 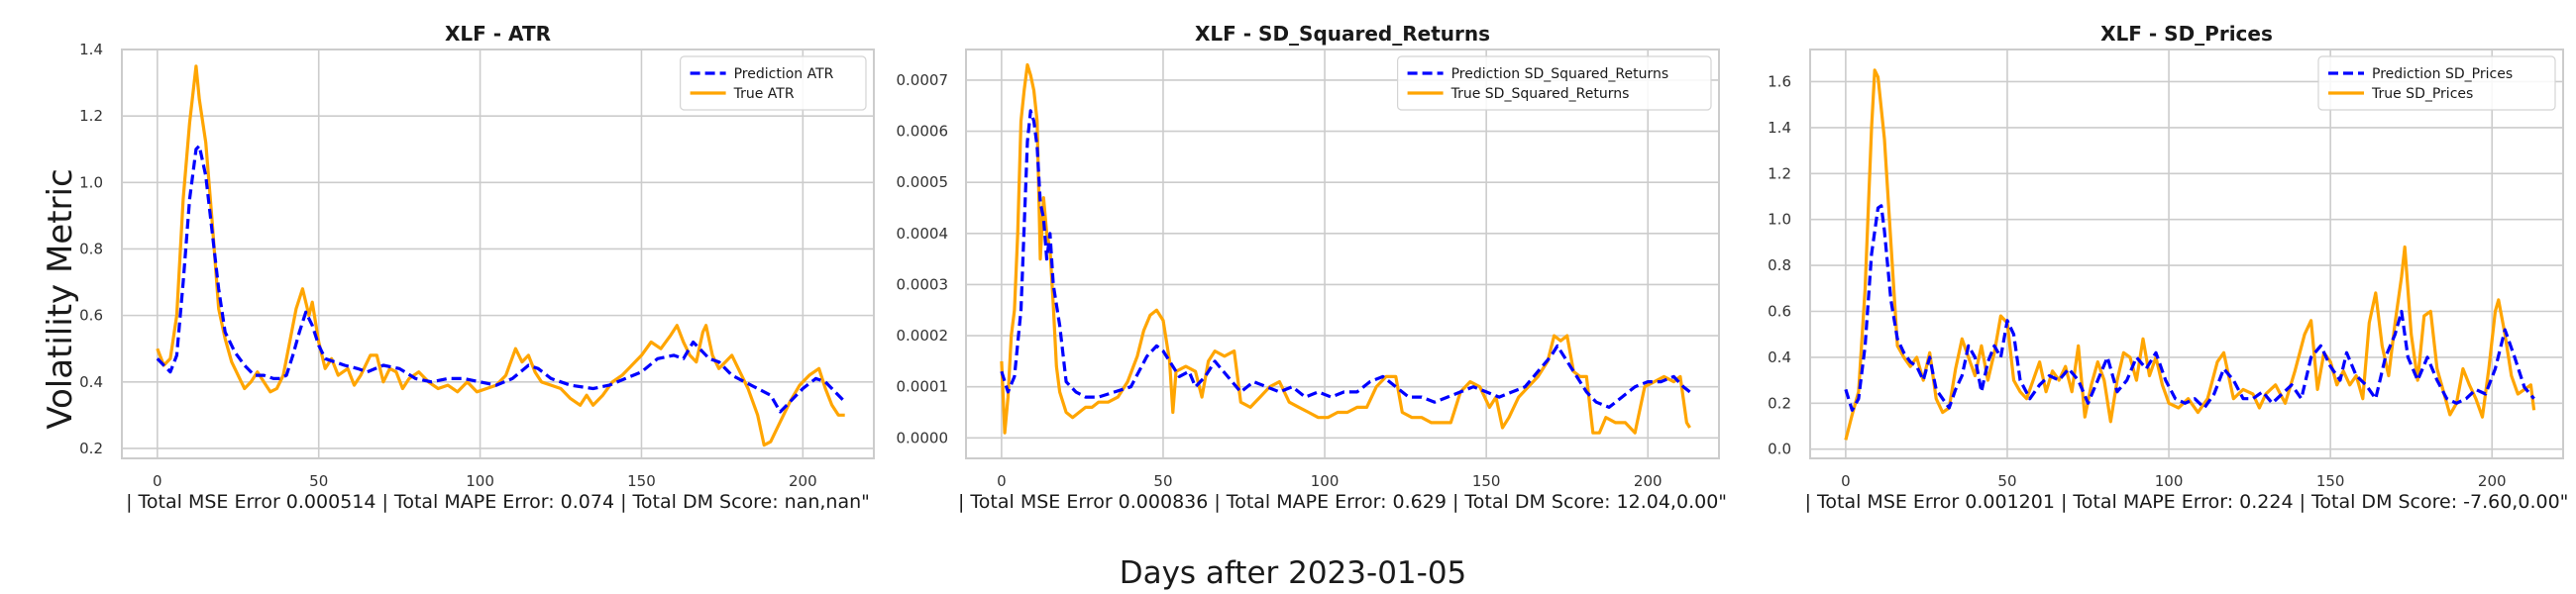 What do you see at coordinates (498, 34) in the screenshot?
I see `chart-title: XLF - ATR` at bounding box center [498, 34].